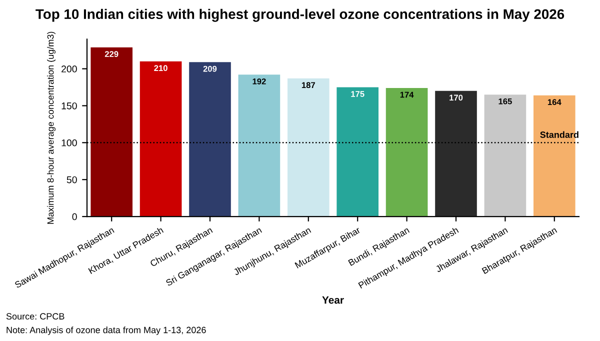 The width and height of the screenshot is (600, 341). What do you see at coordinates (35, 316) in the screenshot?
I see `source-note: Source: CPCB` at bounding box center [35, 316].